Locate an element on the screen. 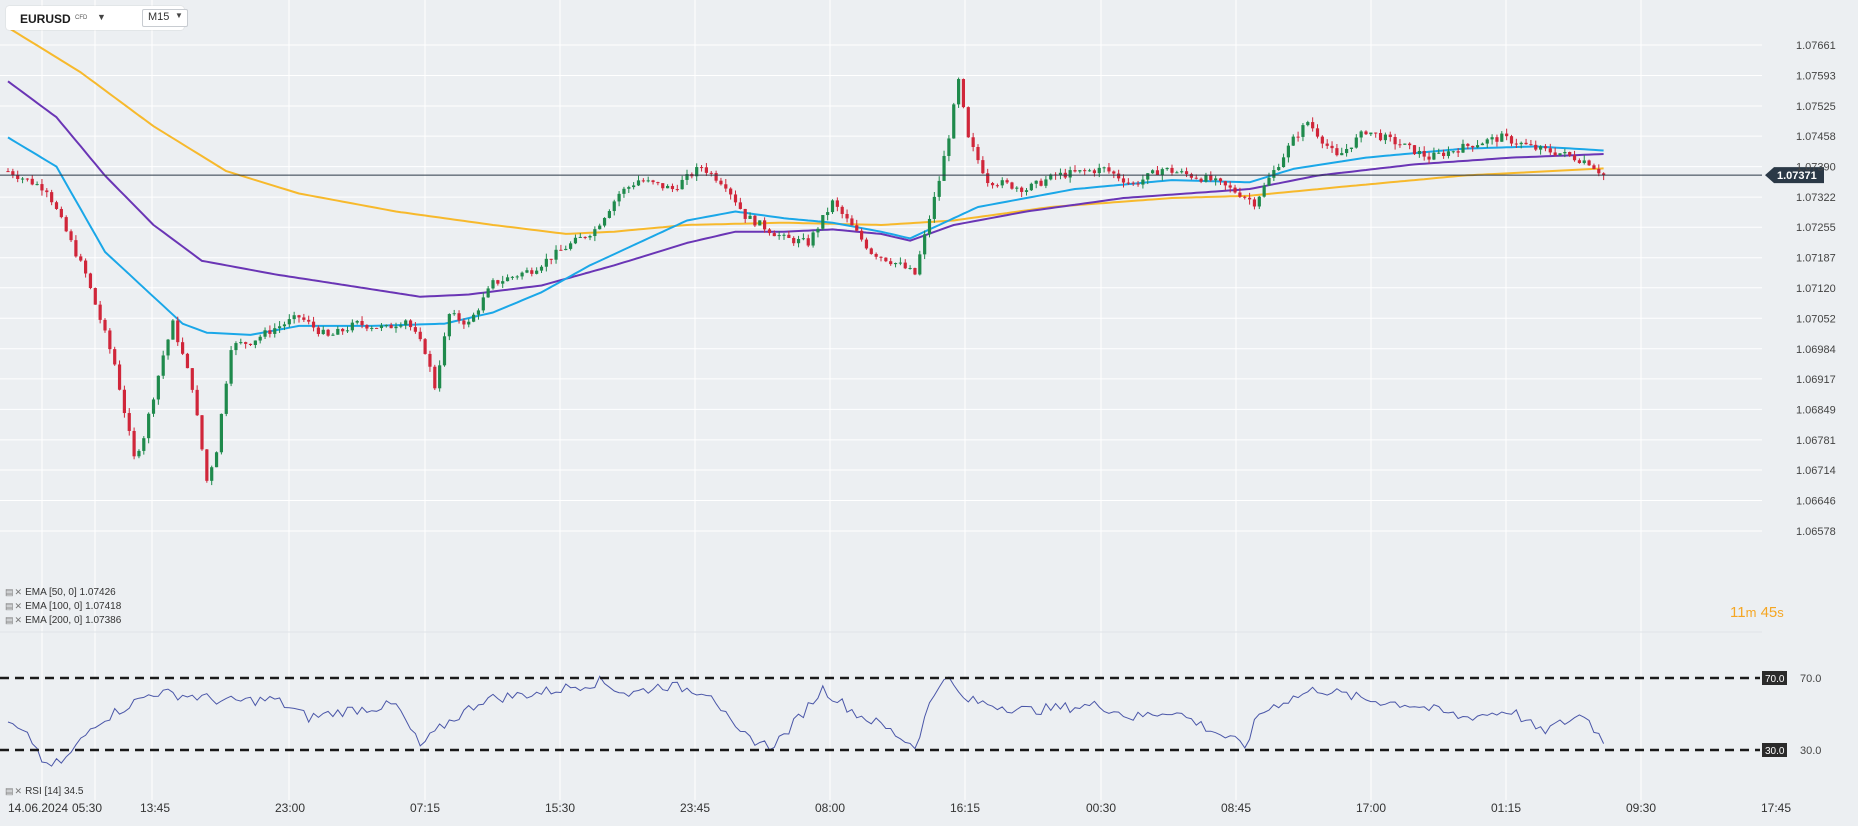  price-tick-label: 1.07525 is located at coordinates (1816, 107).